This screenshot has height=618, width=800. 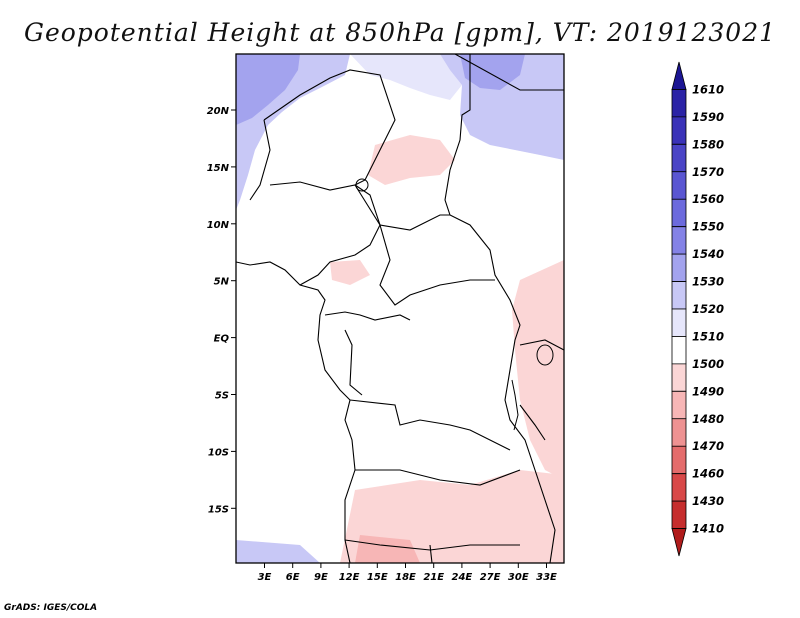 I want to click on colorbar-label: 1560, so click(x=708, y=199).